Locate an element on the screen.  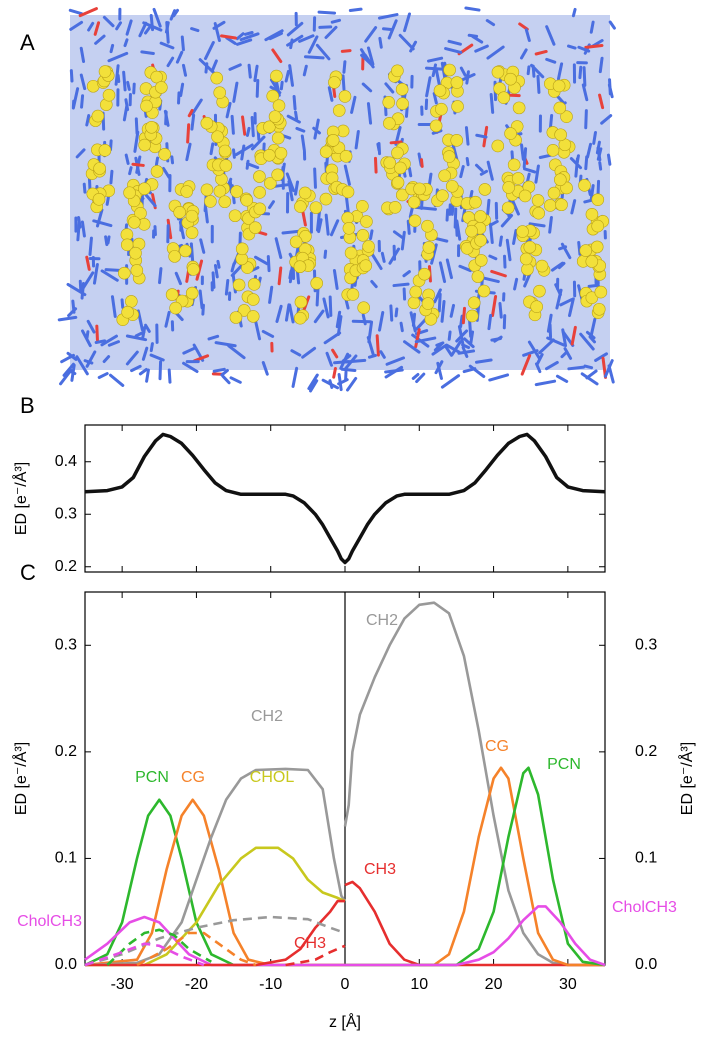
y-tick-label: 0.2 is located at coordinates (66, 566).